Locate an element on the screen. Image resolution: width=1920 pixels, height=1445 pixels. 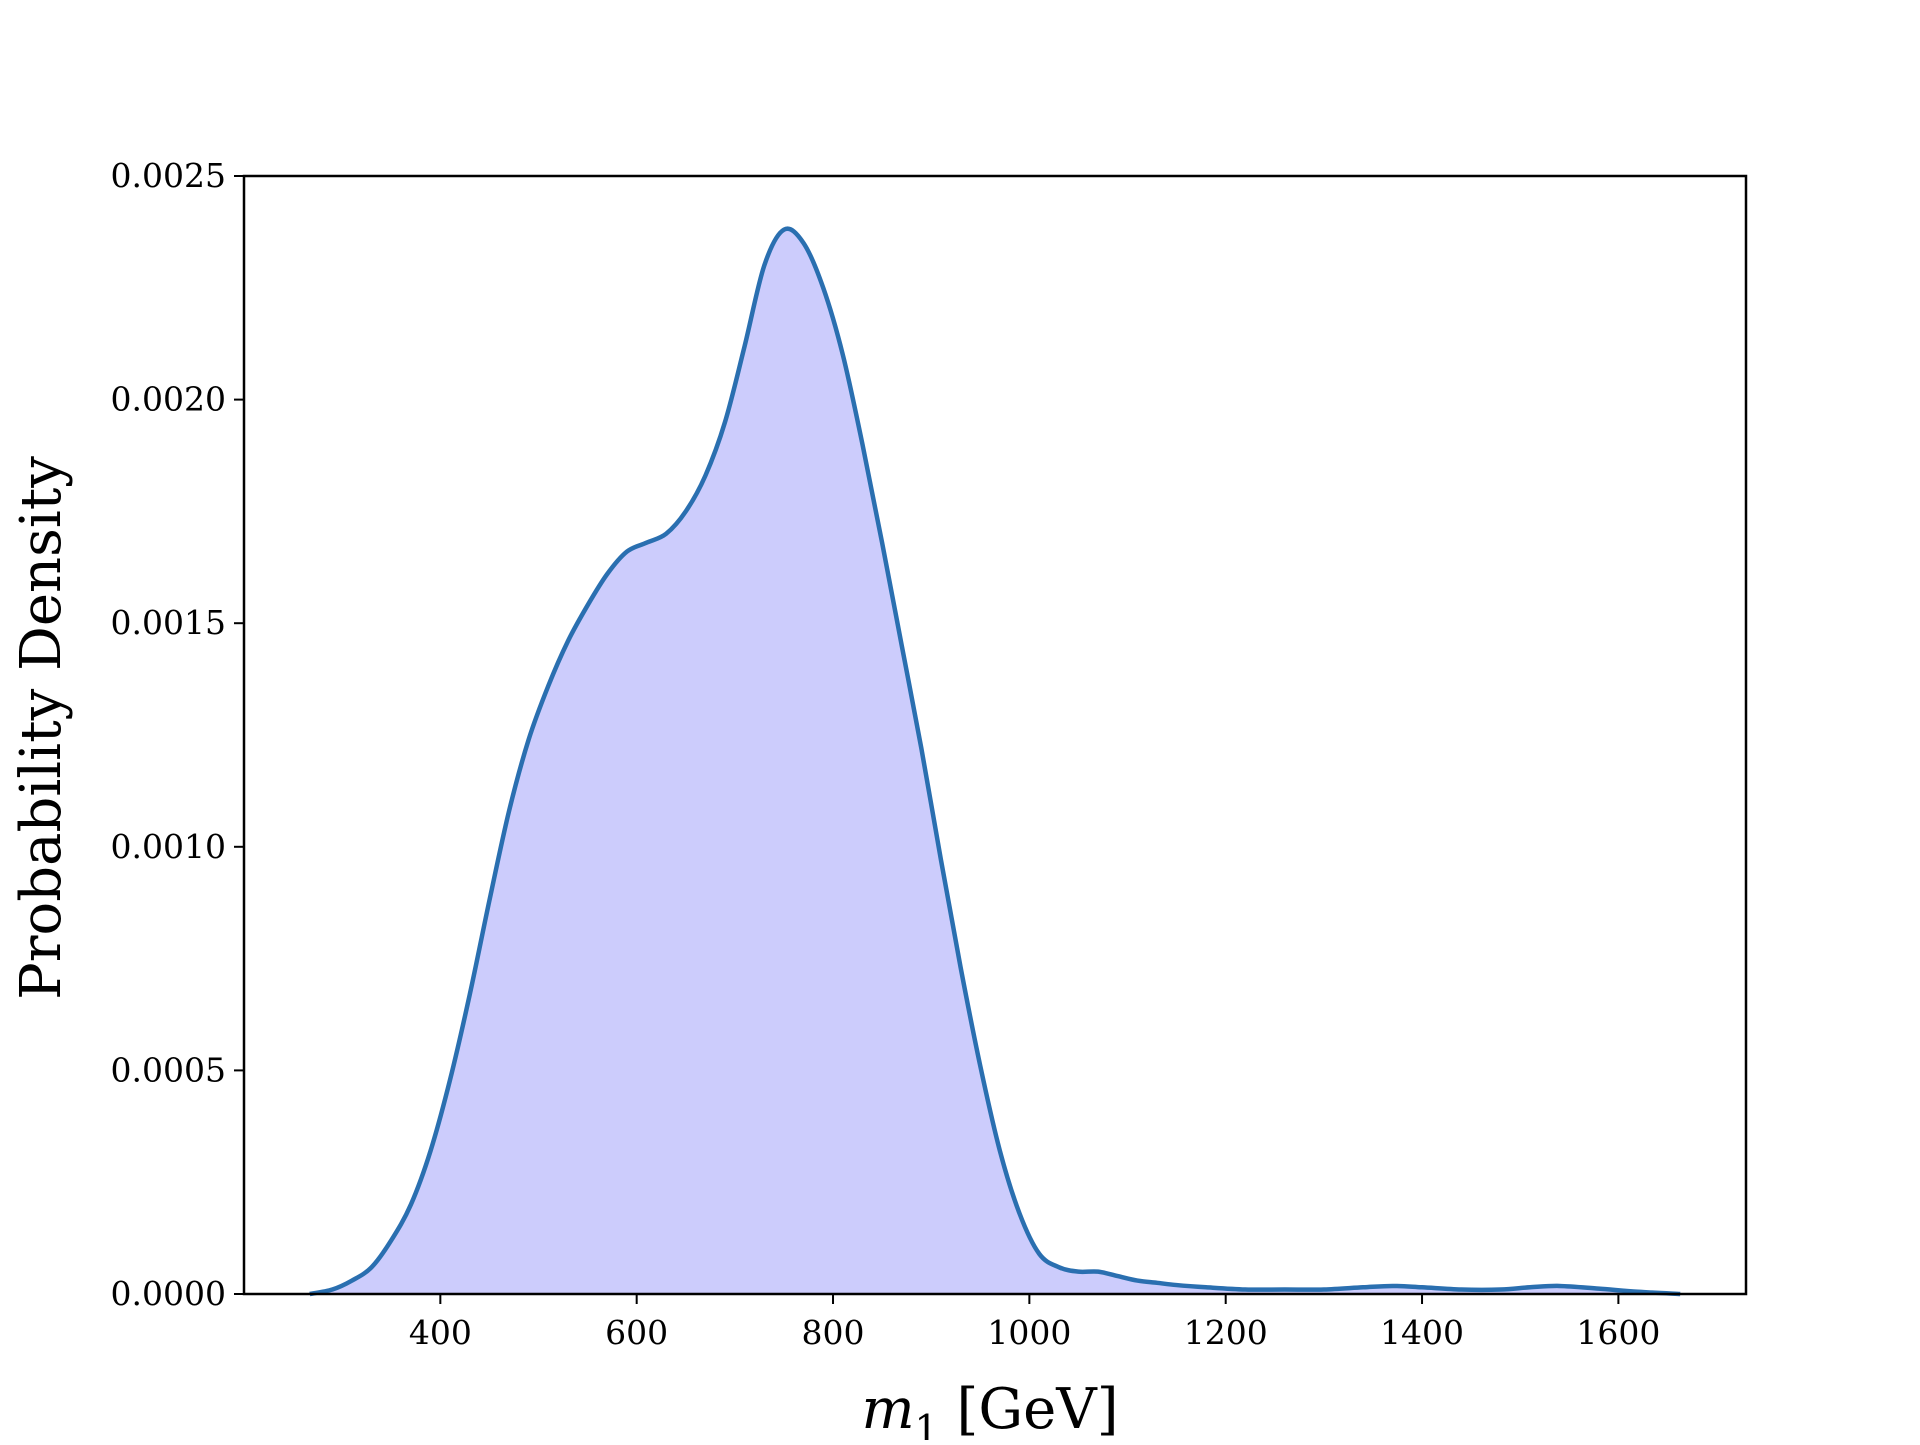
x-axis-label-var: m is located at coordinates (887, 1408).